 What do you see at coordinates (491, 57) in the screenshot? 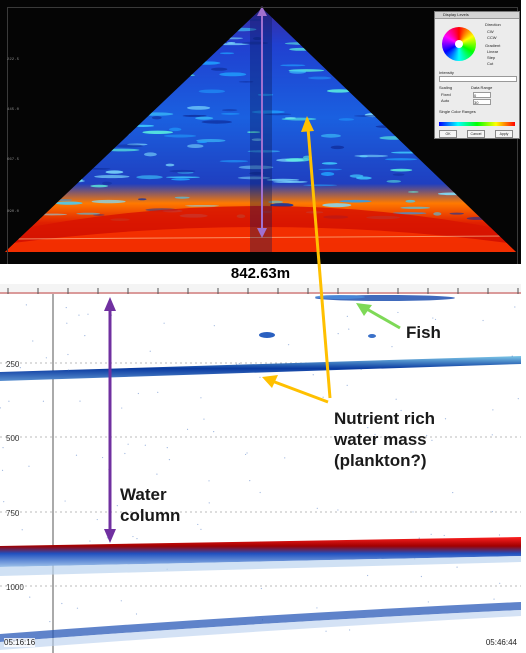
I see `gradient-option-step: Step` at bounding box center [491, 57].